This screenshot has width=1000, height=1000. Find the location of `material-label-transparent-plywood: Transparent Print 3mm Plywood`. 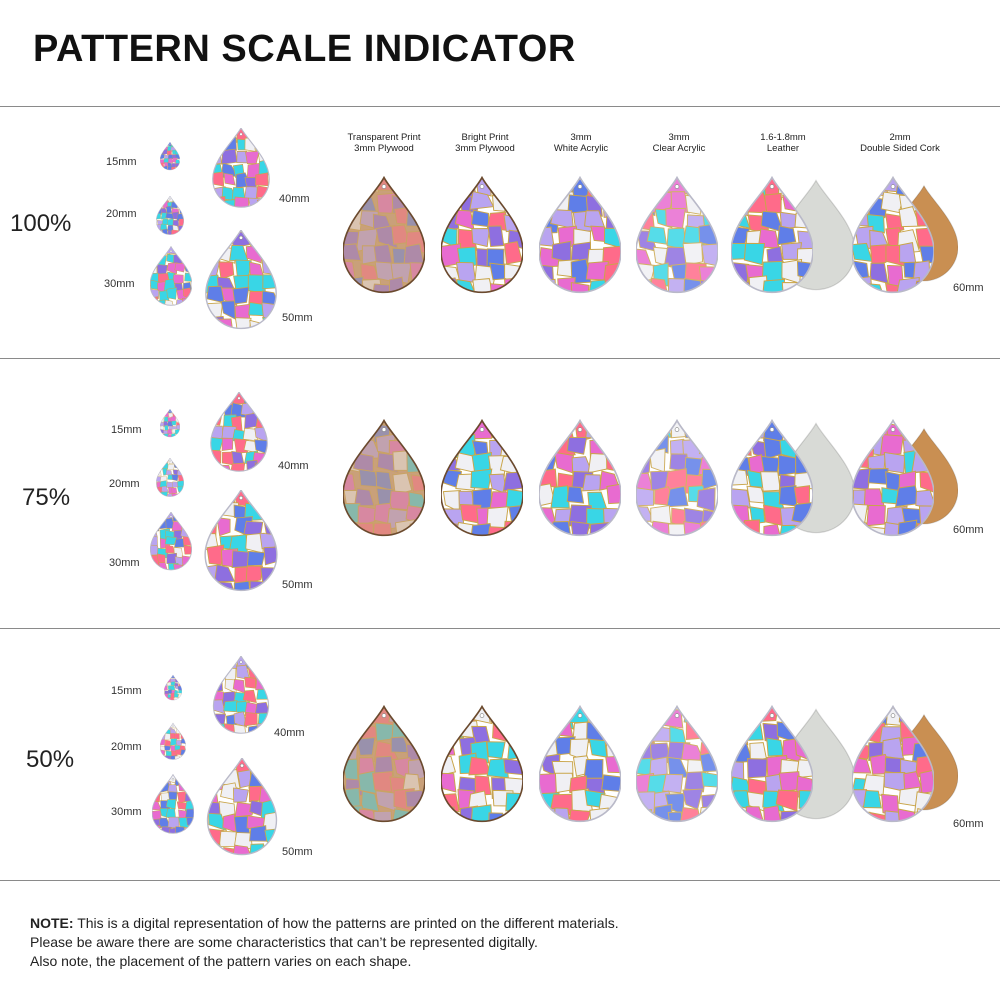

material-label-transparent-plywood: Transparent Print 3mm Plywood is located at coordinates (384, 143).